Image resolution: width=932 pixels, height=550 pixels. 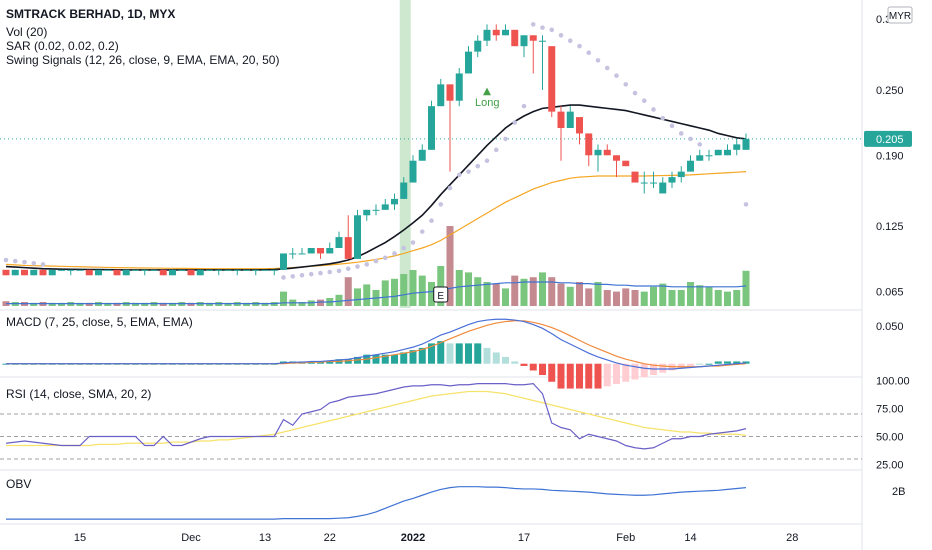 What do you see at coordinates (598, 294) in the screenshot?
I see `volume-bar` at bounding box center [598, 294].